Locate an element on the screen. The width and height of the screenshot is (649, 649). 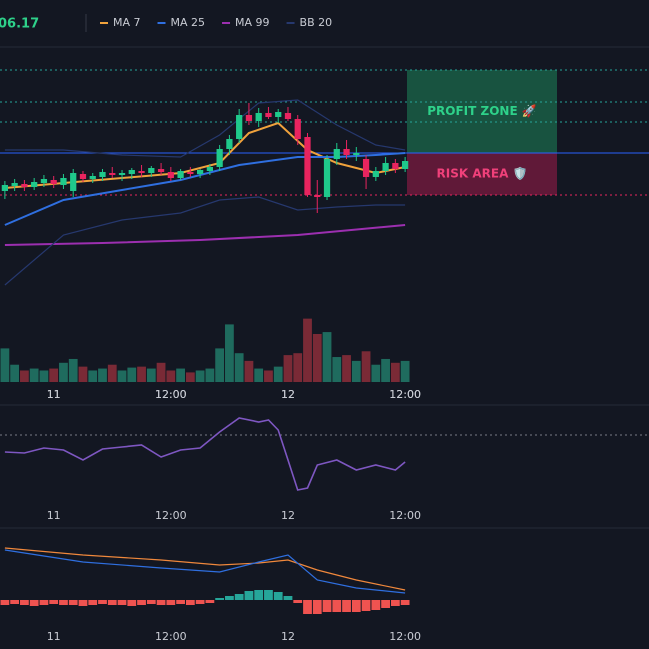
macd-line is located at coordinates (205, 569).